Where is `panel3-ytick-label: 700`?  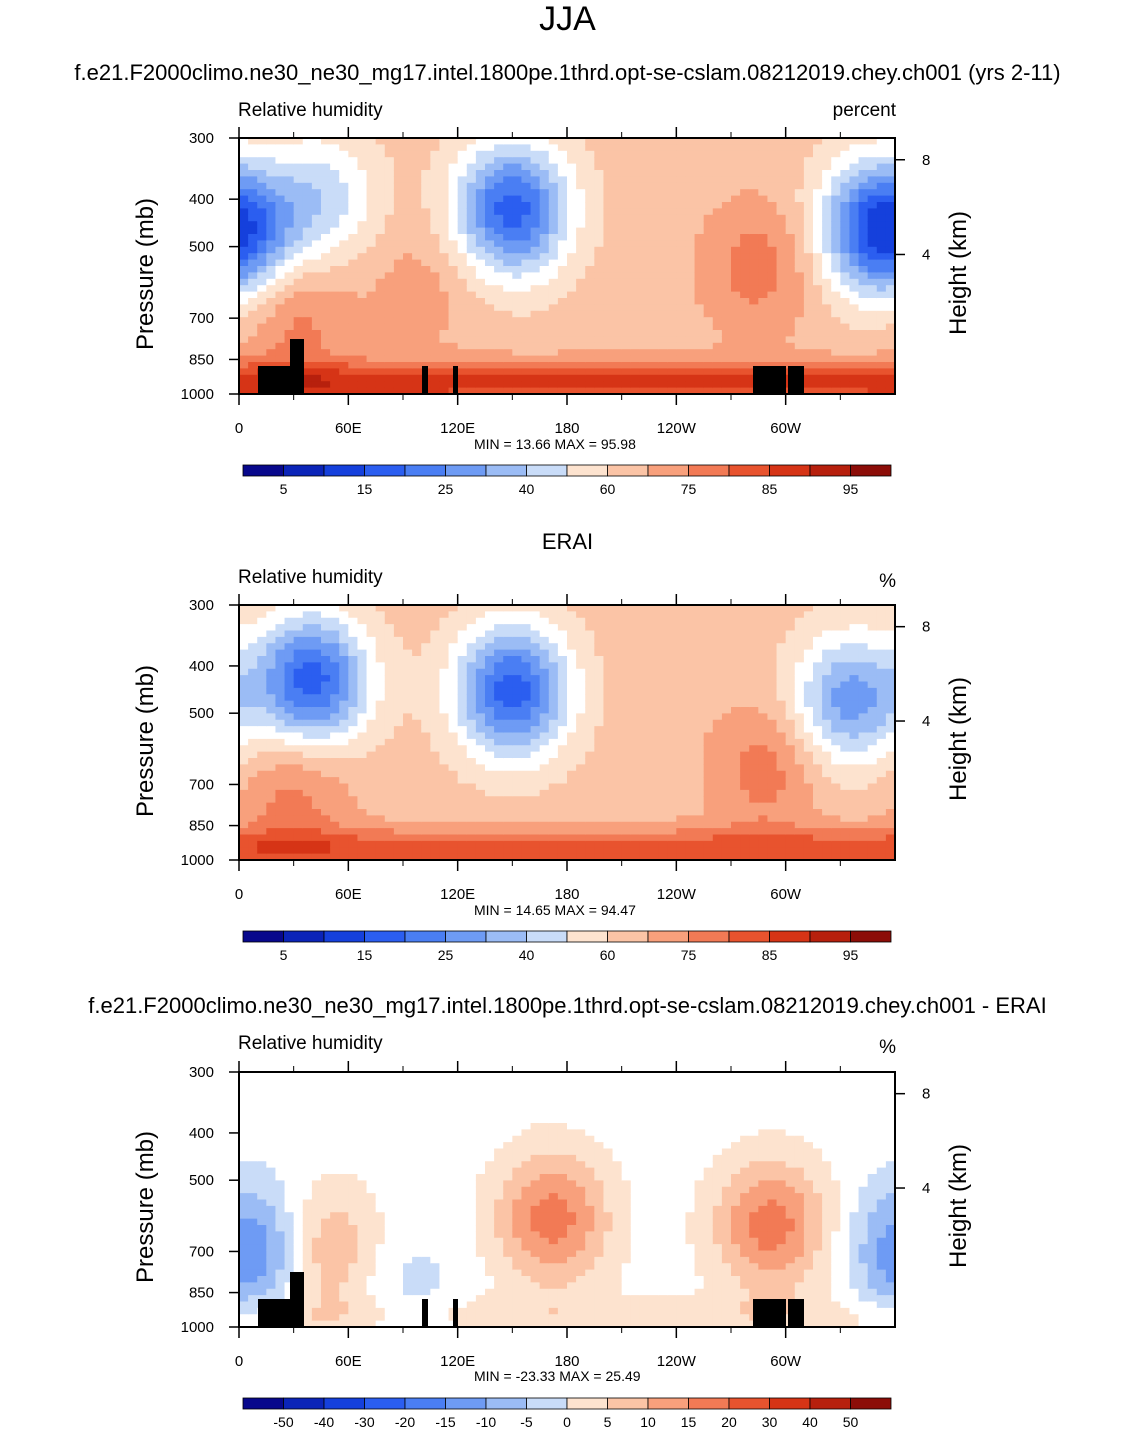 panel3-ytick-label: 700 is located at coordinates (201, 1251).